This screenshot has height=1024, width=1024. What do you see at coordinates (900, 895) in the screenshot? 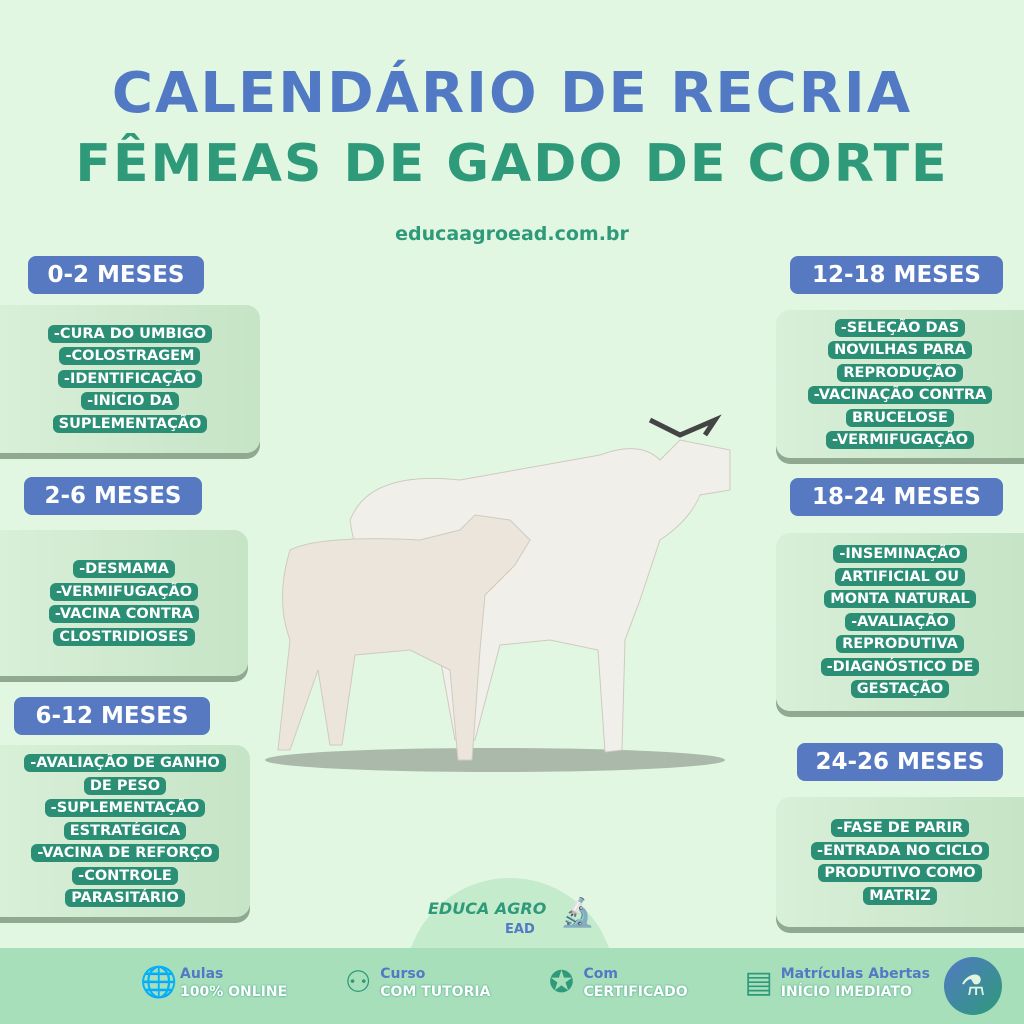
I see `stage-item: MATRIZ` at bounding box center [900, 895].